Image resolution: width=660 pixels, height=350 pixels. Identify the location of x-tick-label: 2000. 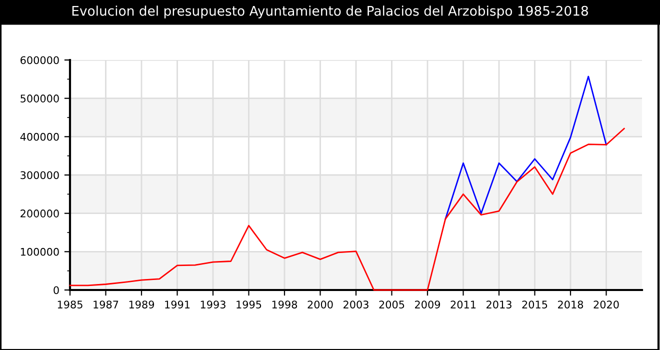
(320, 304).